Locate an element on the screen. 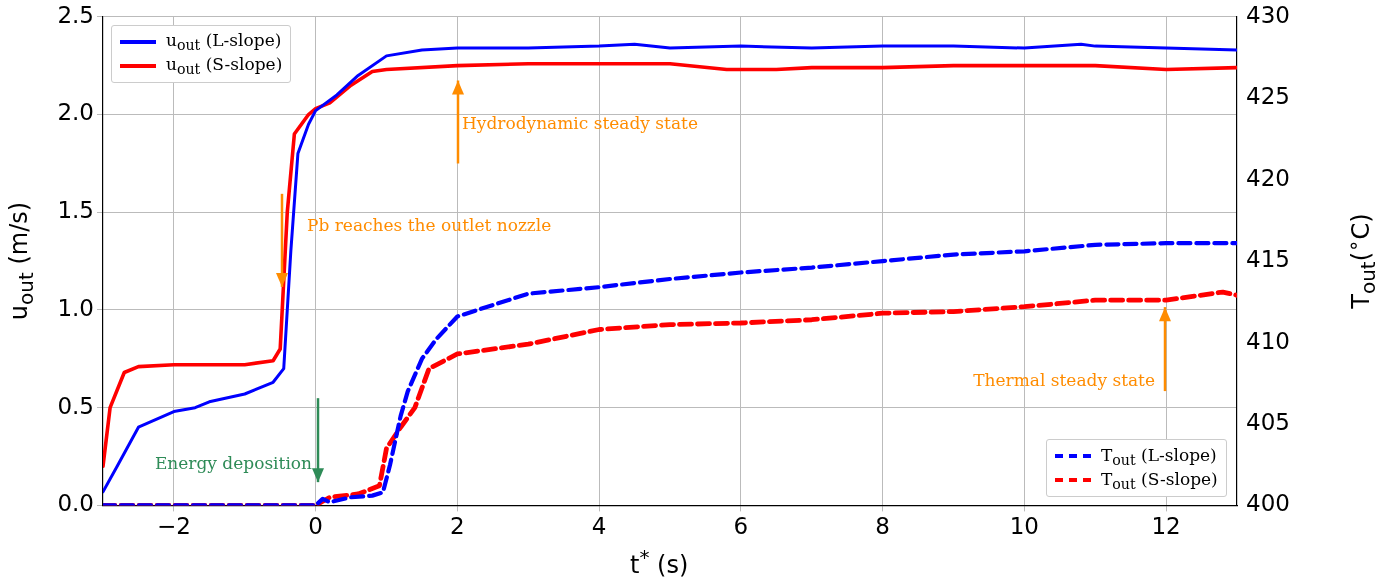  x-tick-label: −2 is located at coordinates (173, 526).